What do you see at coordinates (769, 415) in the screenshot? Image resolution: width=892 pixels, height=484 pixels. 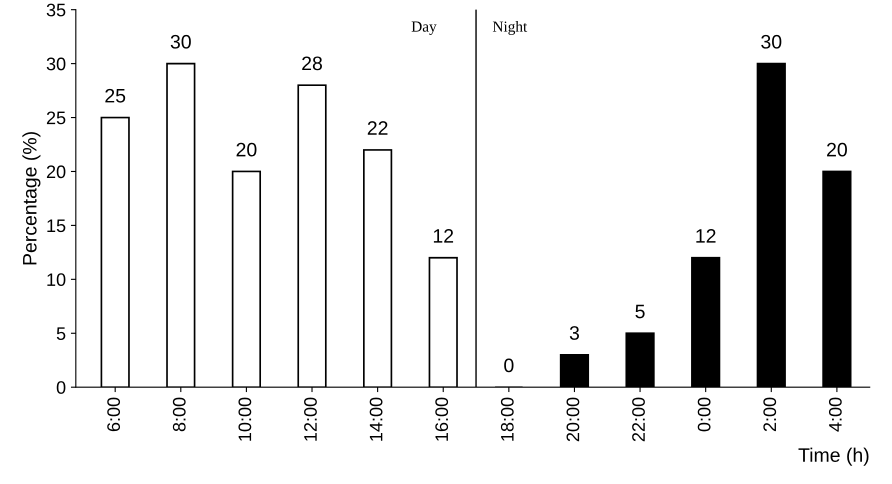 I see `x-tick-label: 2:00` at bounding box center [769, 415].